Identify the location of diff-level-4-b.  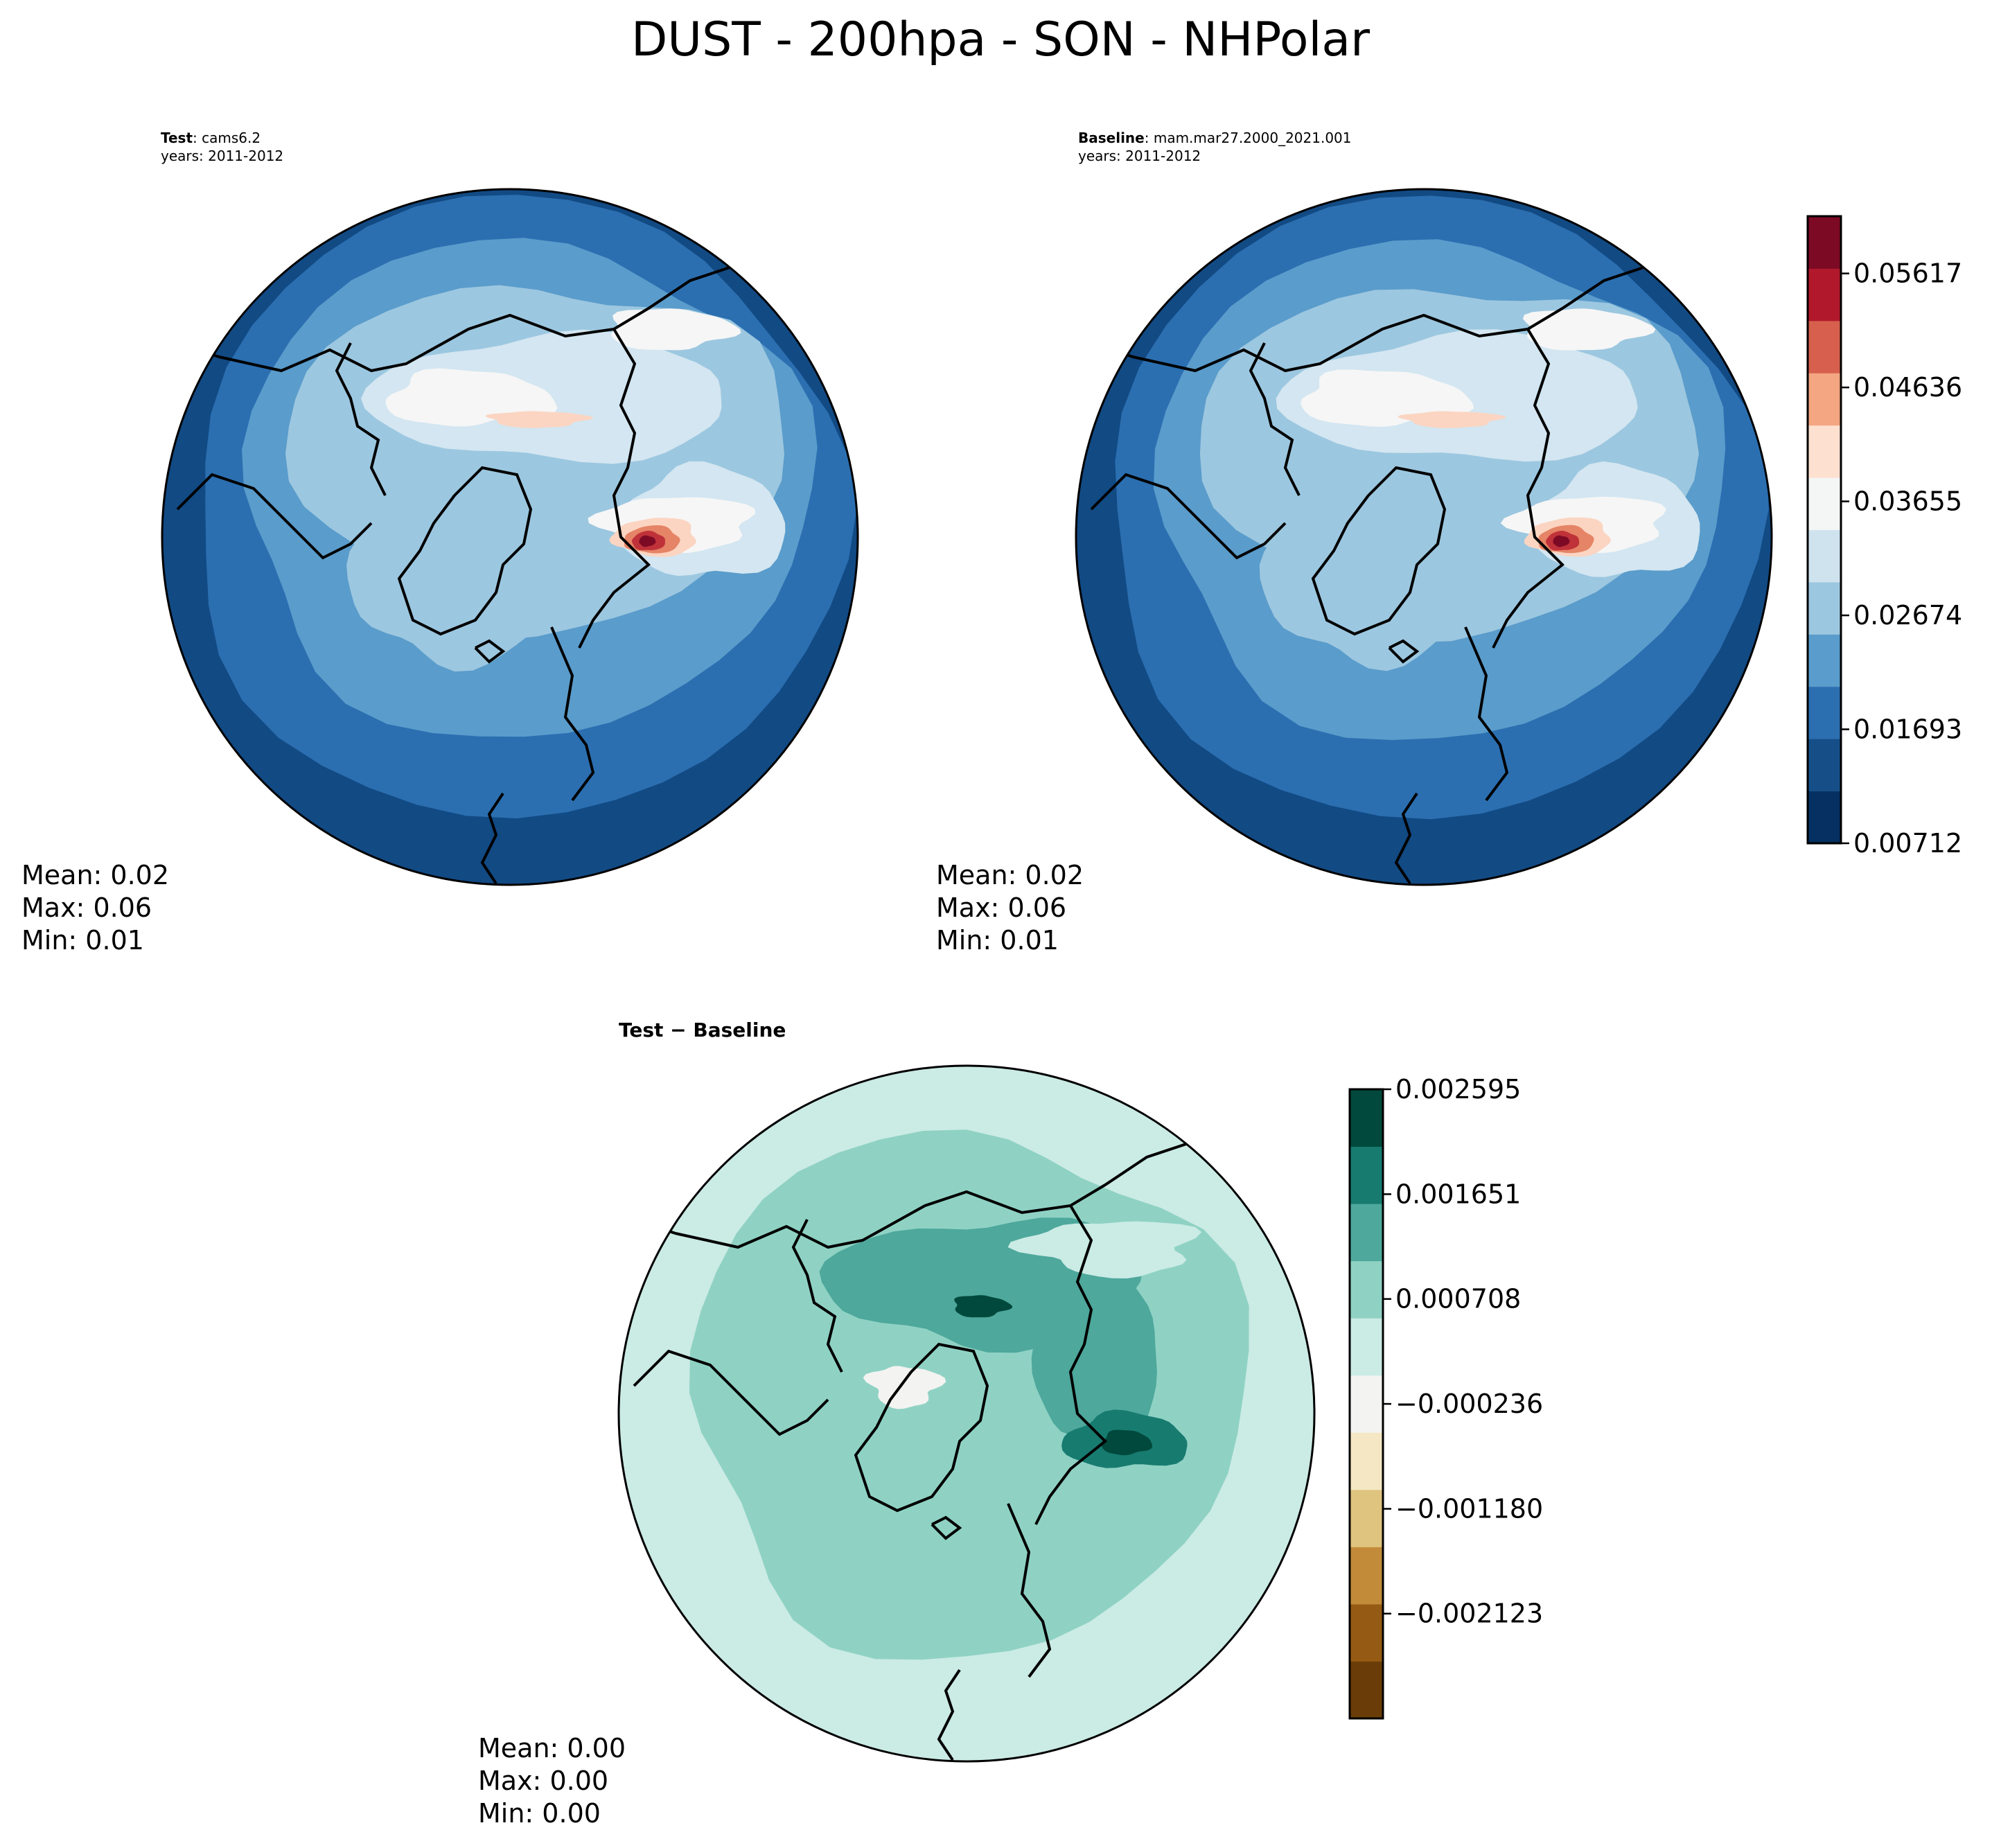
(984, 1306).